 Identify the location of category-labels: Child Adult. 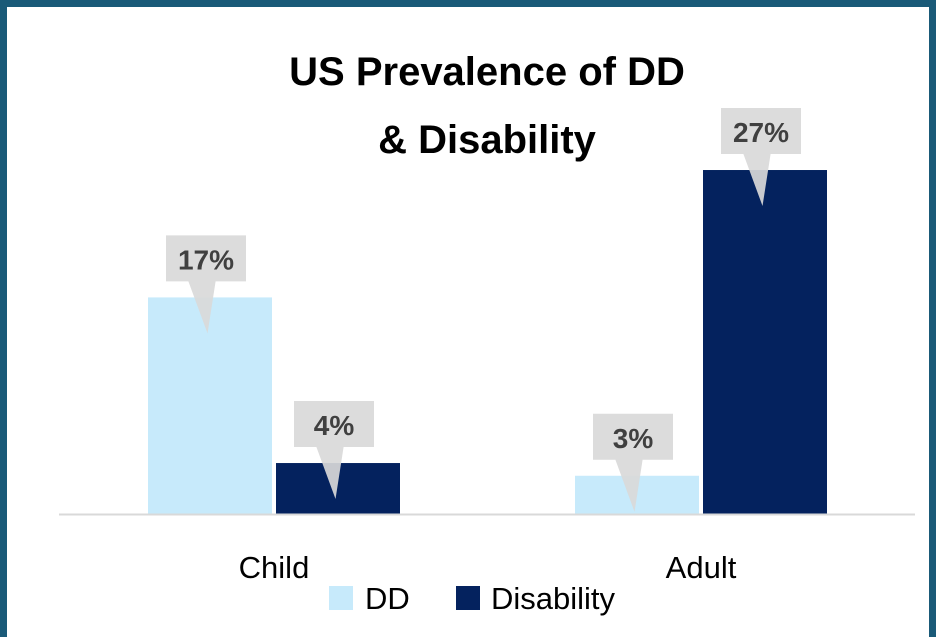
(488, 567).